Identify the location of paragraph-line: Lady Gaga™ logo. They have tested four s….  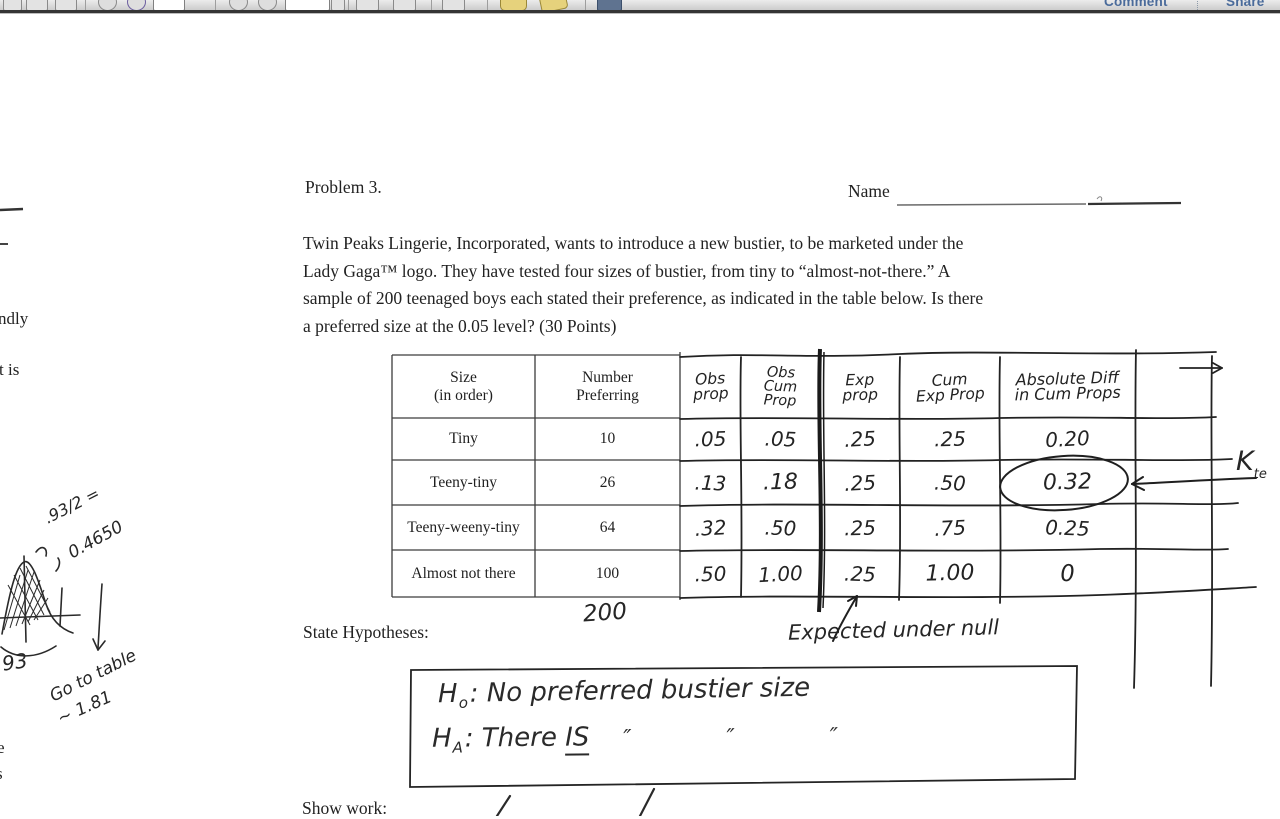
(627, 270).